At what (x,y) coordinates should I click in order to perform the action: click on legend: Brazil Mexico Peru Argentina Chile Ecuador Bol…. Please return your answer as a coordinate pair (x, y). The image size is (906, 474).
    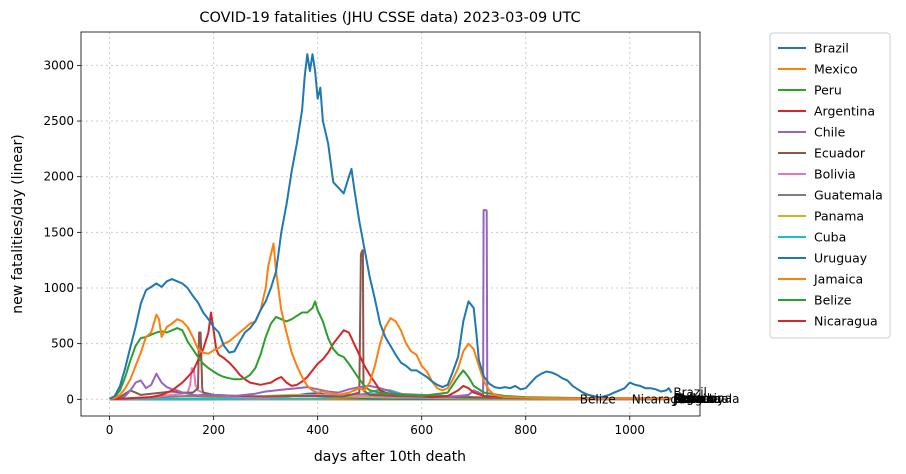
    Looking at the image, I should click on (830, 185).